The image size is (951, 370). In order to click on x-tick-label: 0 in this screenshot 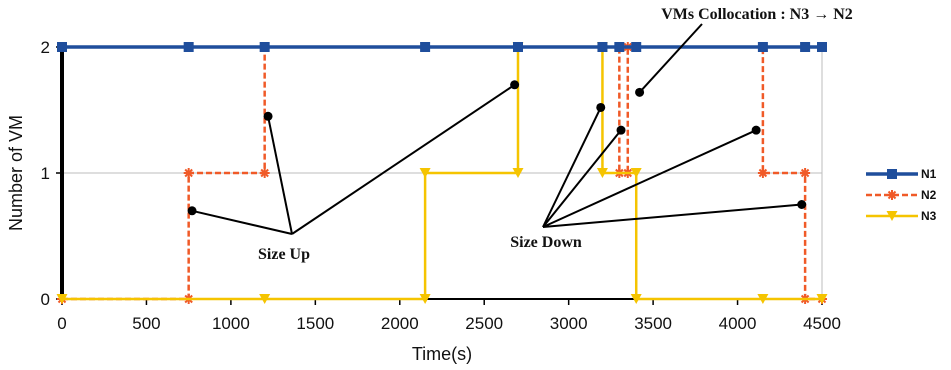, I will do `click(61, 323)`.